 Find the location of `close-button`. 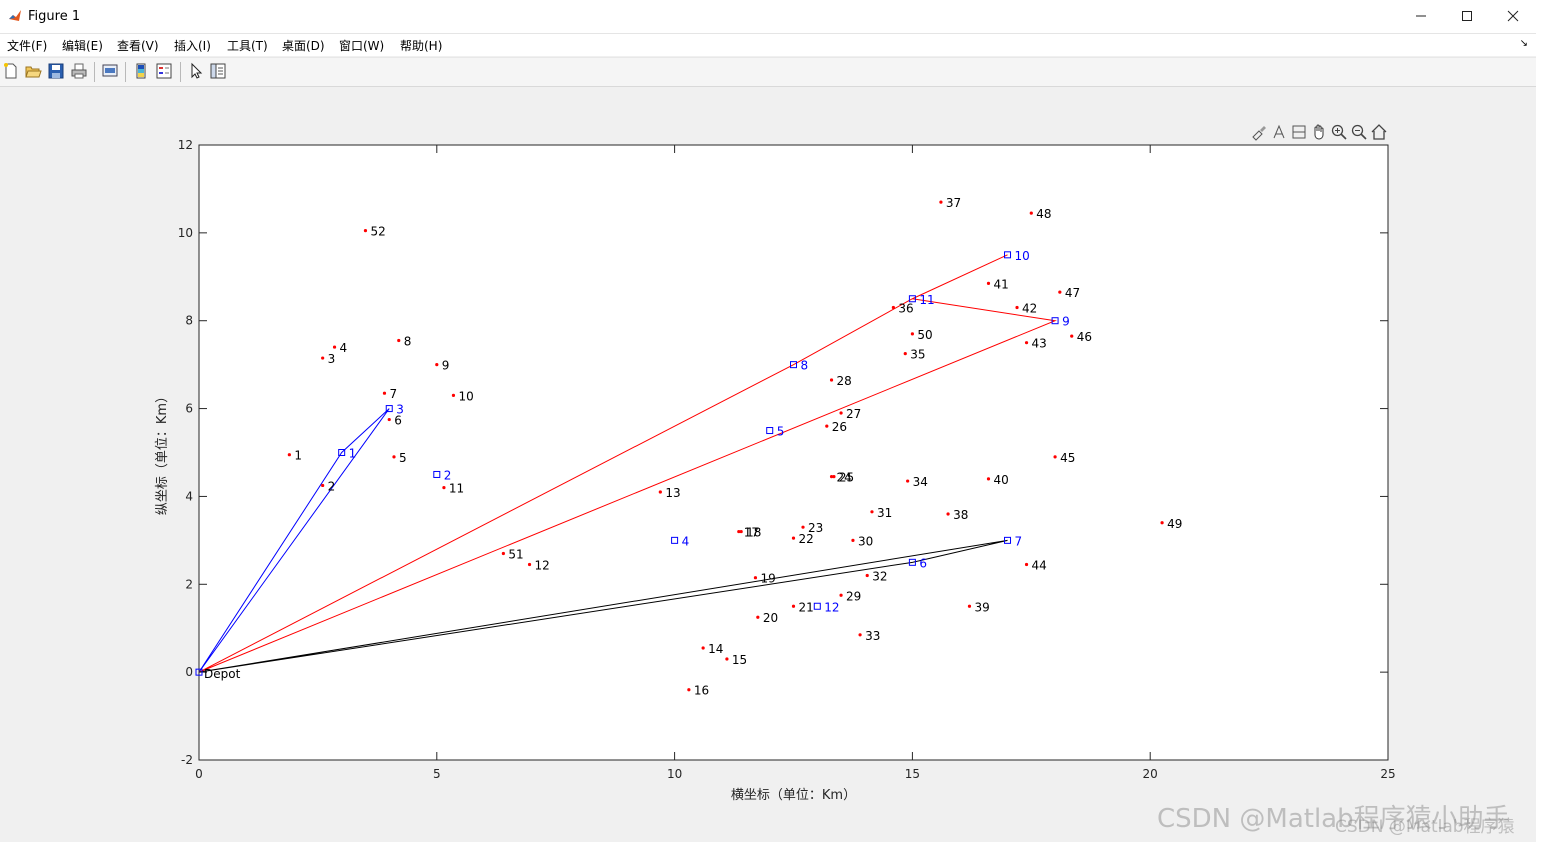

close-button is located at coordinates (1513, 16).